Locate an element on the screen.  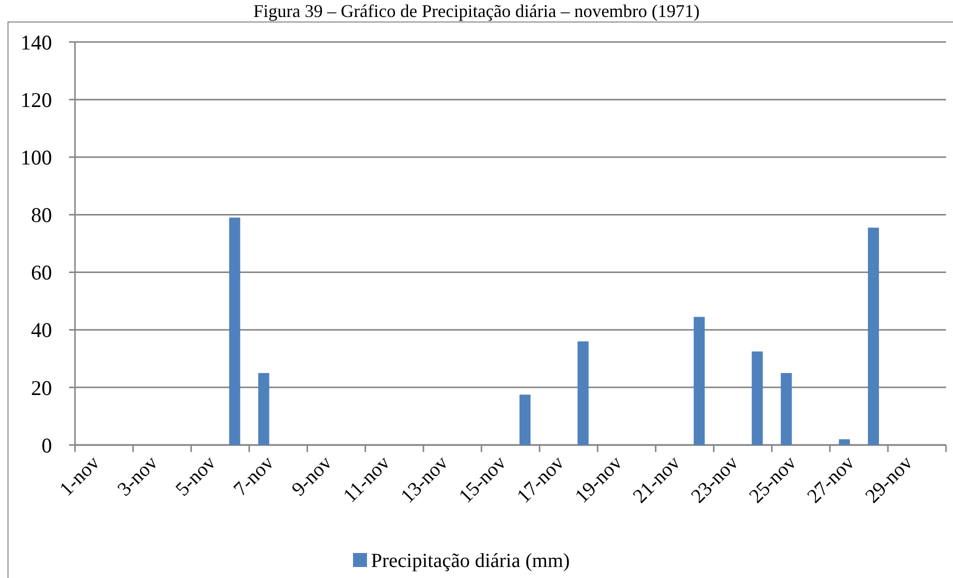
y-tick-label: 120 is located at coordinates (36, 100).